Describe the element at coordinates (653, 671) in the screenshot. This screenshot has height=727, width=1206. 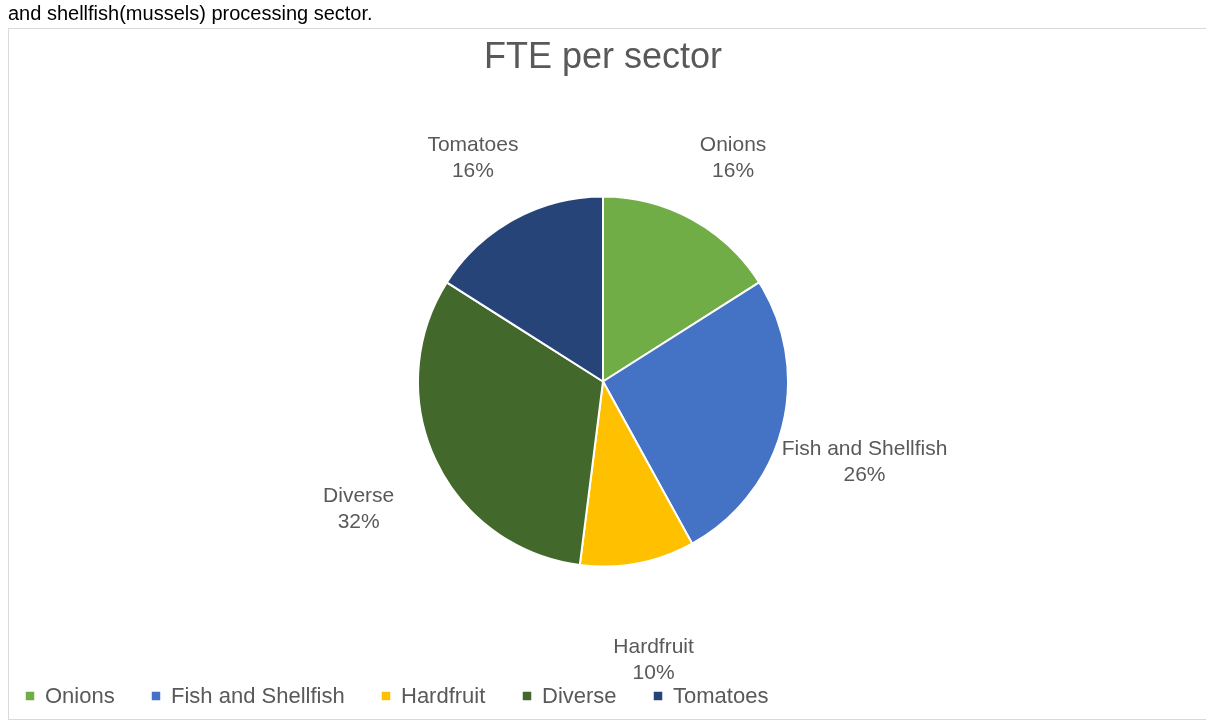
I see `data-label: 10%` at that location.